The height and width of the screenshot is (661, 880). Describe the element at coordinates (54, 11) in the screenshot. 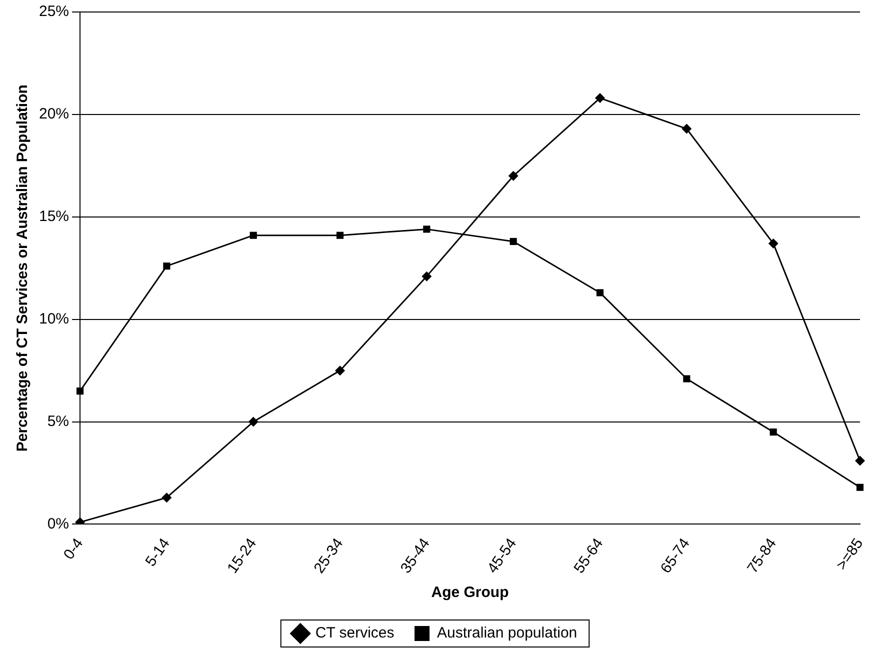

I see `y-tick-label: 25%` at that location.